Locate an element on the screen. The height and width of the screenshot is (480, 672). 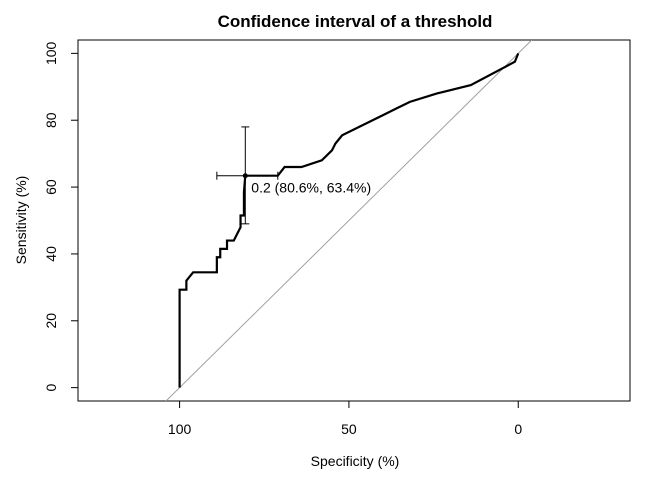
y-tick-label: 40 is located at coordinates (51, 254).